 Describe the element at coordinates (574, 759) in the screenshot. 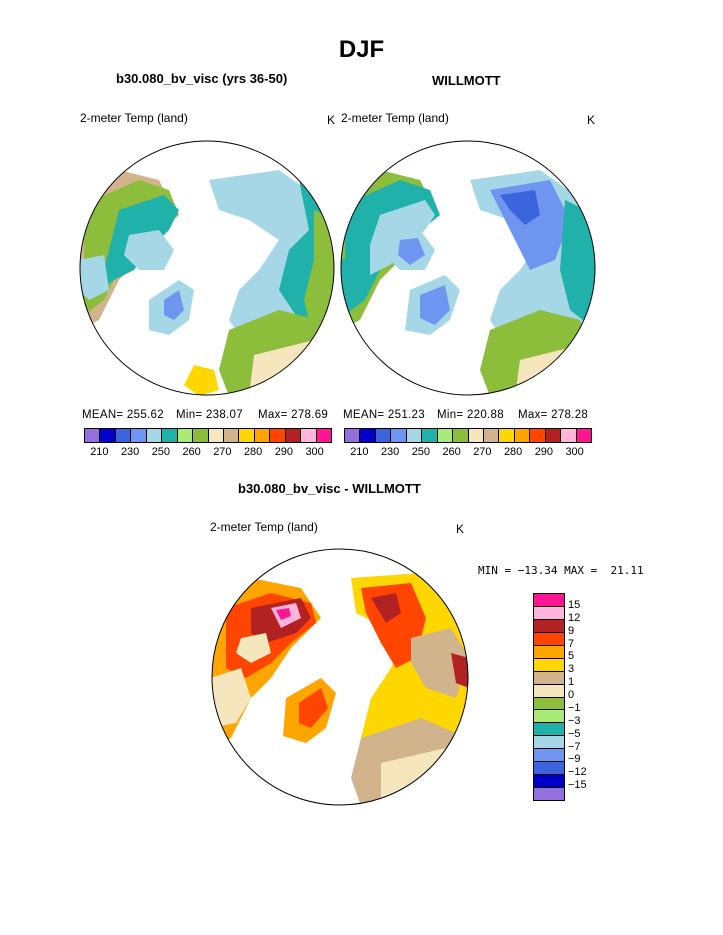

I see `colorbar-tick-label: −9` at that location.